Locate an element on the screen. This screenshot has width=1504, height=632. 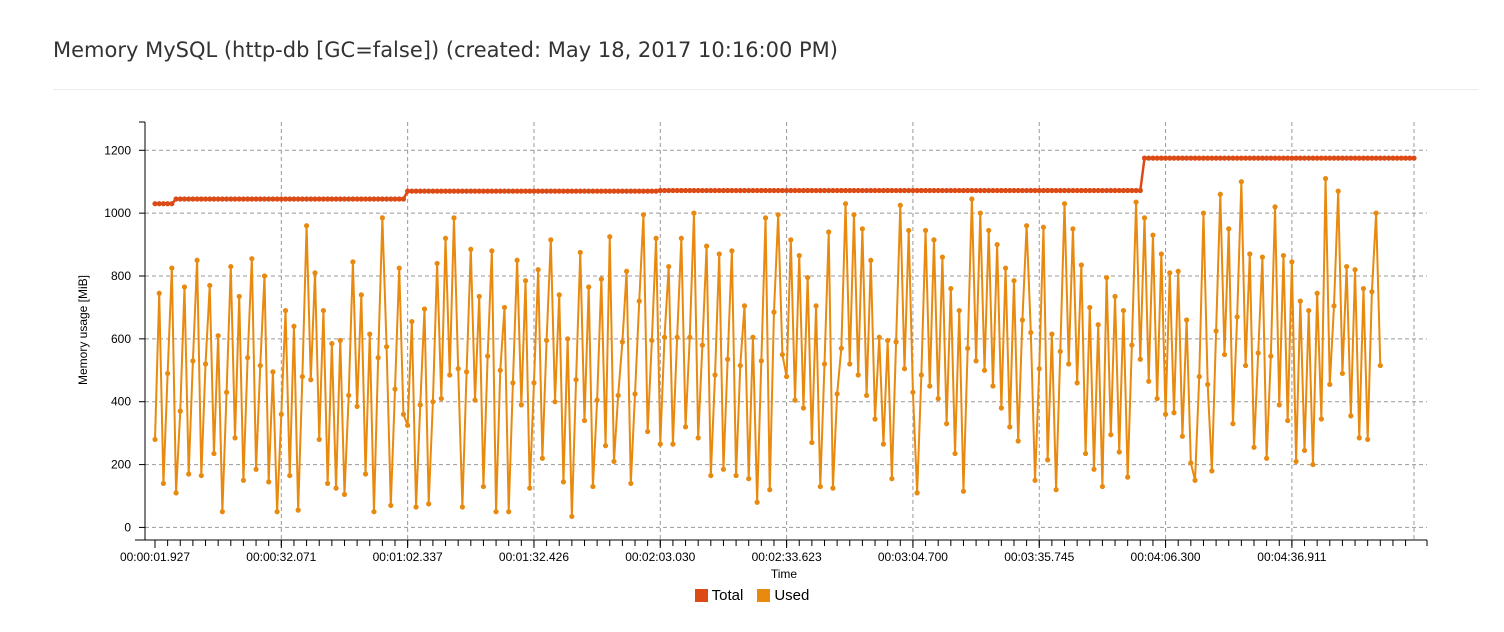
legend-item-total: Total is located at coordinates (718, 595).